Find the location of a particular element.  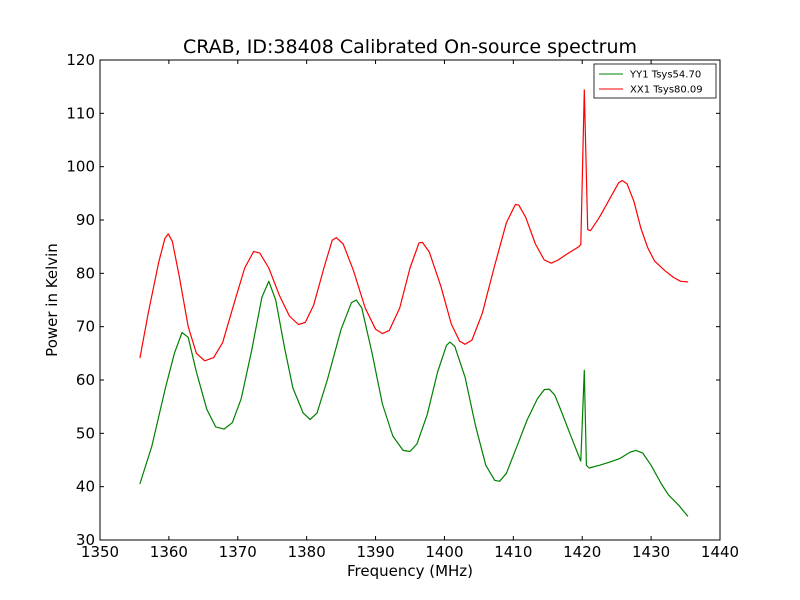

legend-box is located at coordinates (655, 81).